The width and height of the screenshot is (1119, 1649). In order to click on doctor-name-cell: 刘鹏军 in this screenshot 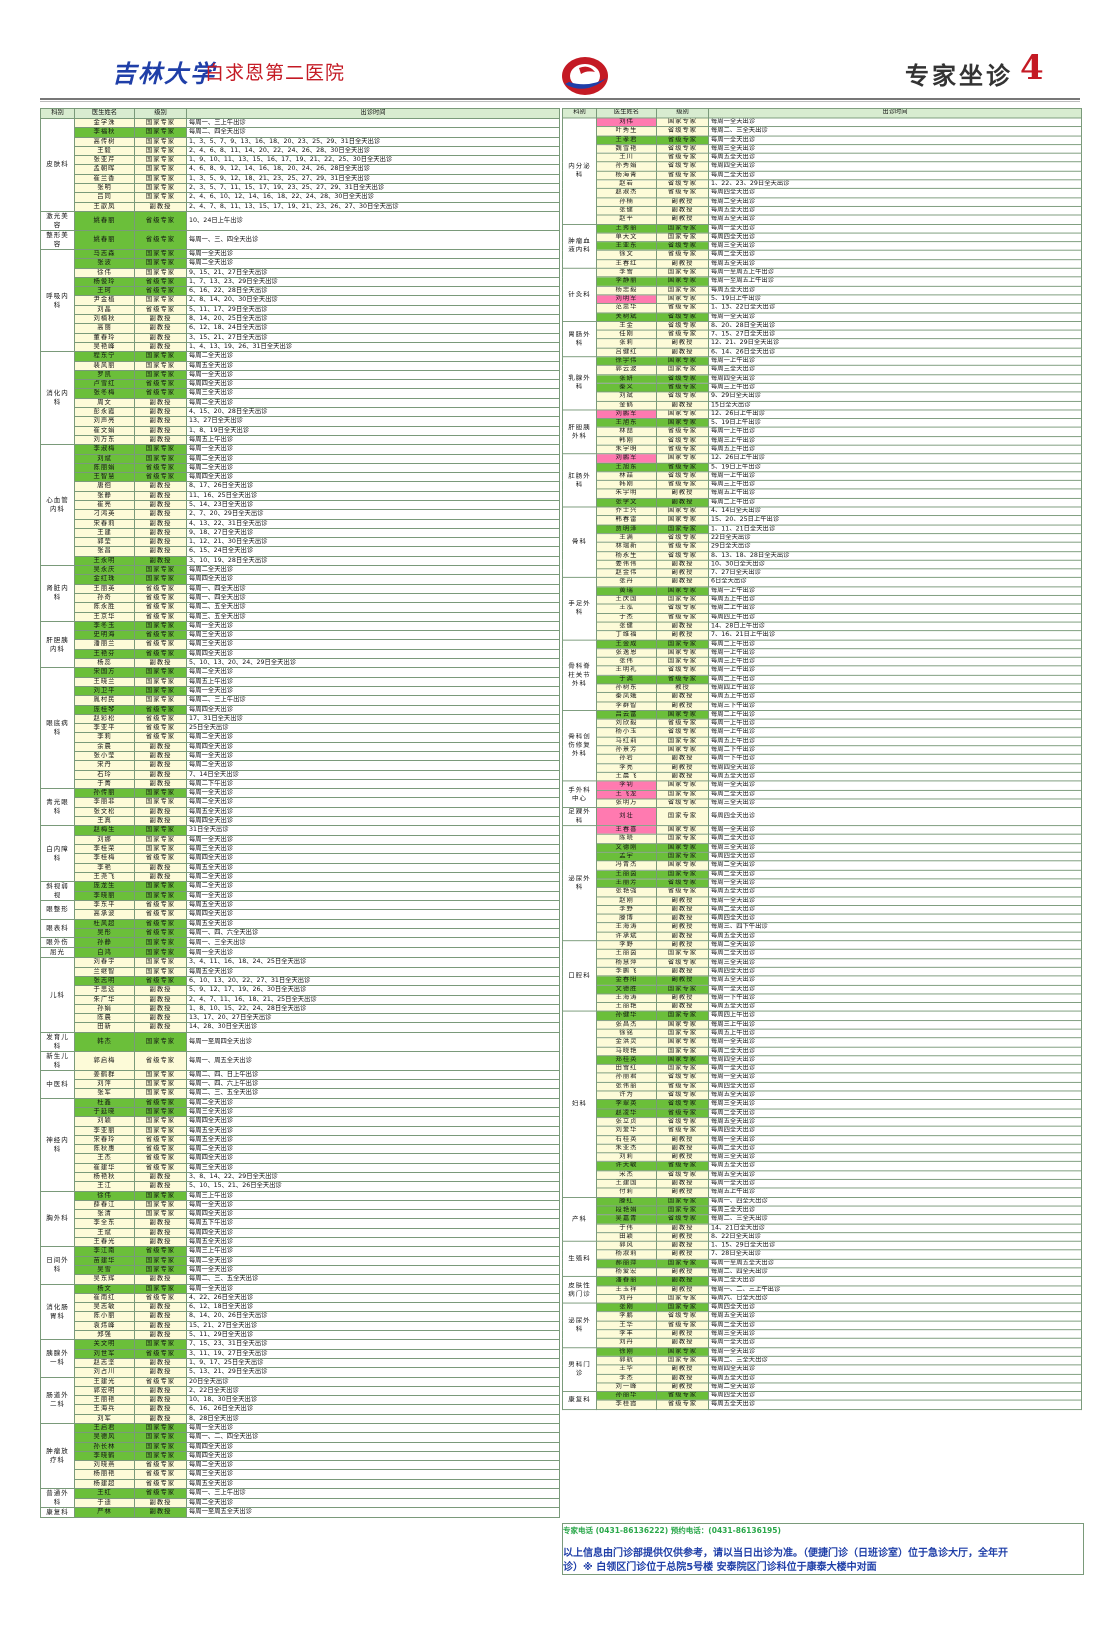, I will do `click(626, 414)`.